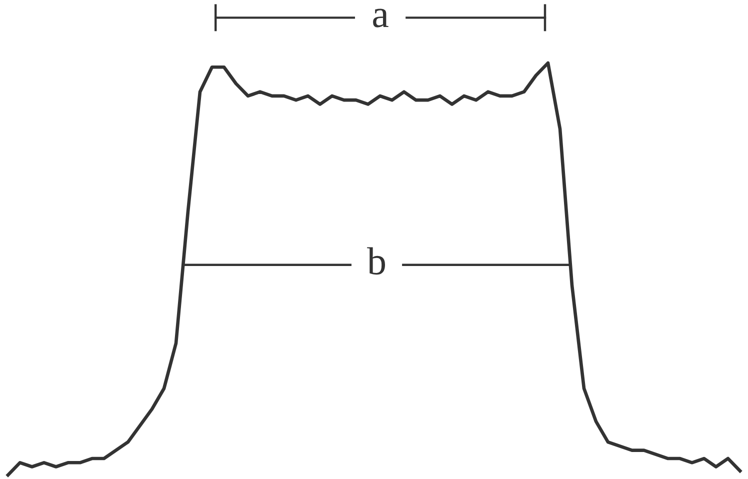 The width and height of the screenshot is (748, 479). I want to click on text: a, so click(380, 18).